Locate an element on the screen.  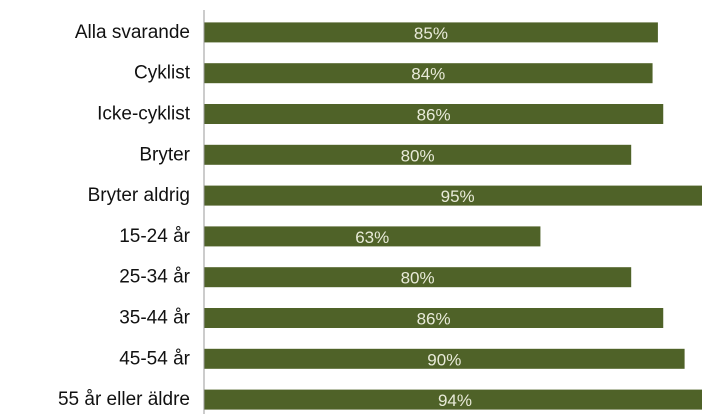
y-tick-label: Cyklist is located at coordinates (162, 73).